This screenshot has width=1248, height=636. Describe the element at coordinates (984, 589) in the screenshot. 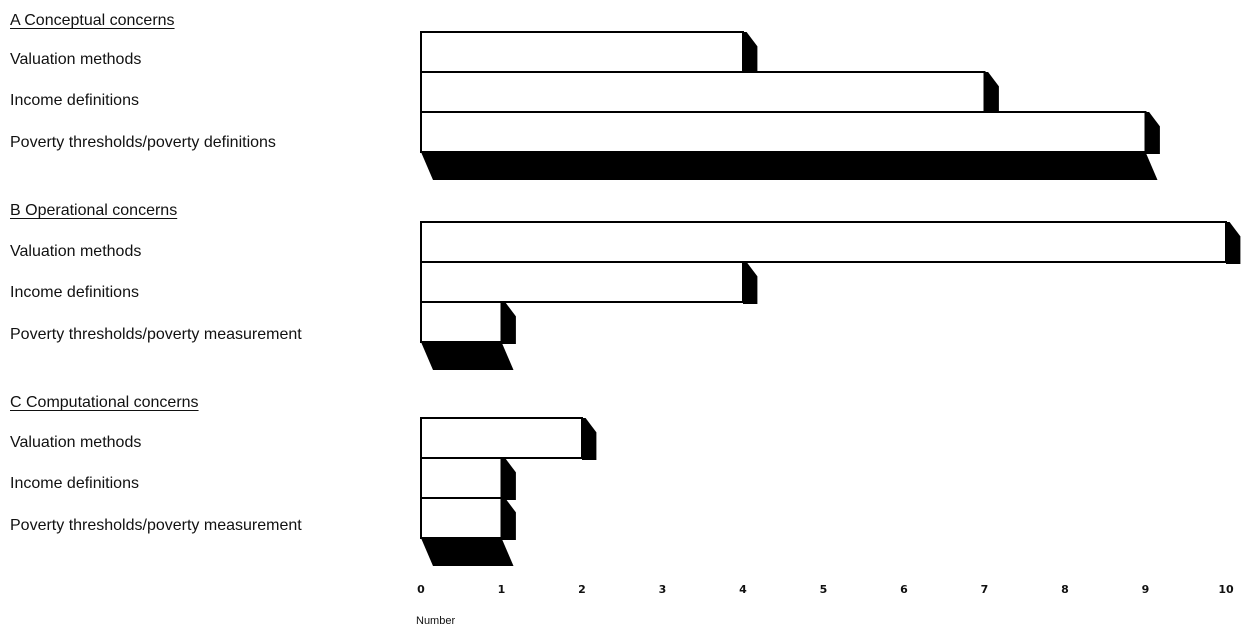

I see `x-tick-label: 7` at that location.